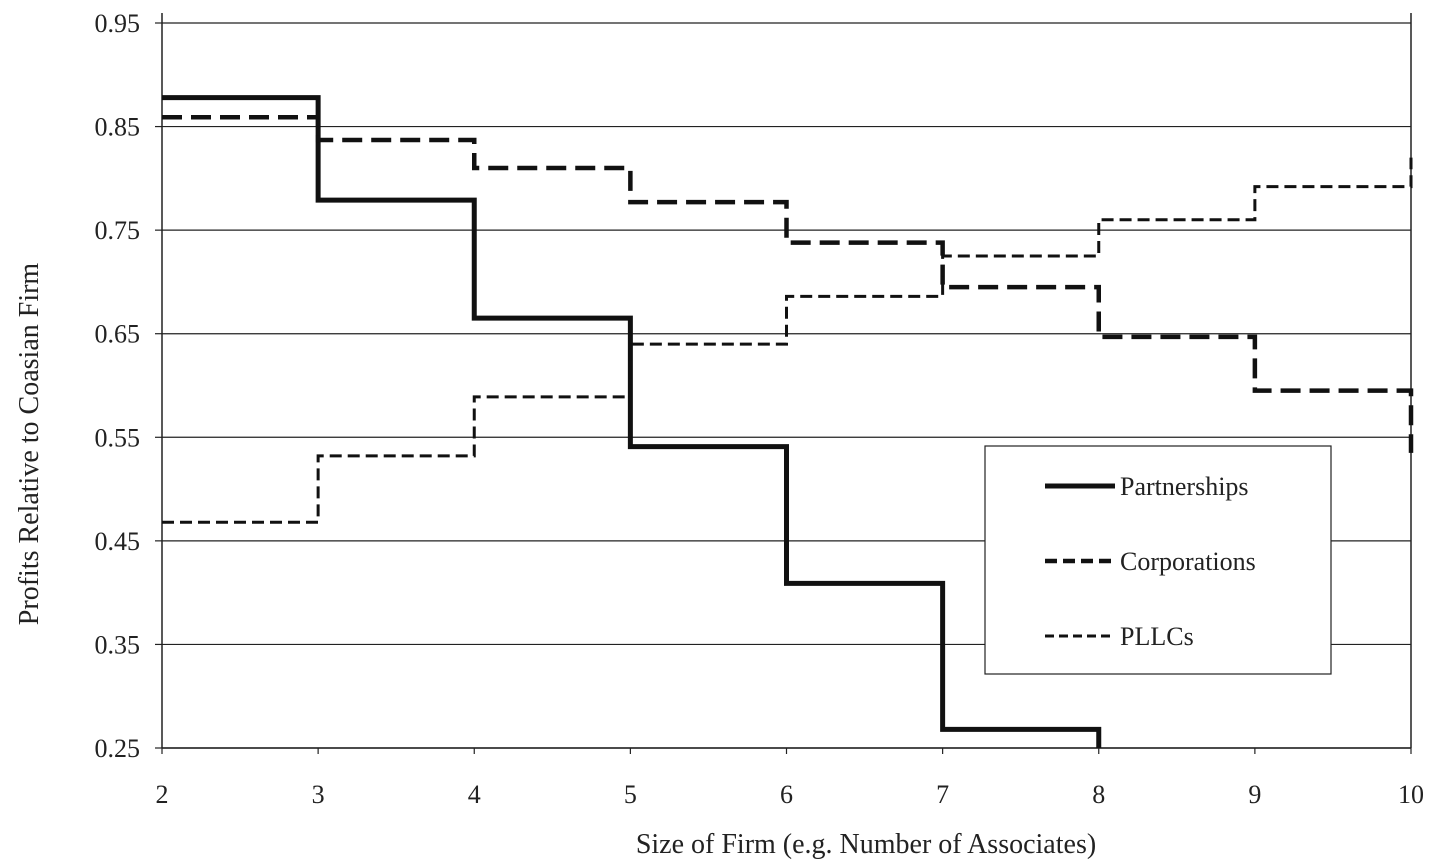 This screenshot has width=1433, height=863. I want to click on x-tick-labels: 2 3 4 5 6 7 8 9 10, so click(790, 794).